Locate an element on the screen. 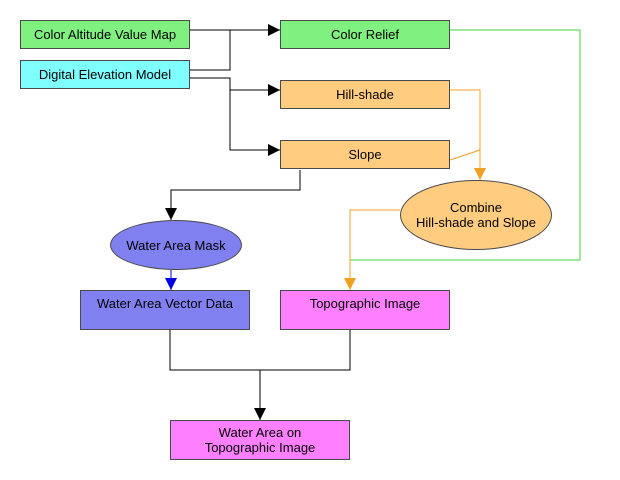 This screenshot has height=480, width=620. water-area-mask-node: Water Area Mask is located at coordinates (176, 245).